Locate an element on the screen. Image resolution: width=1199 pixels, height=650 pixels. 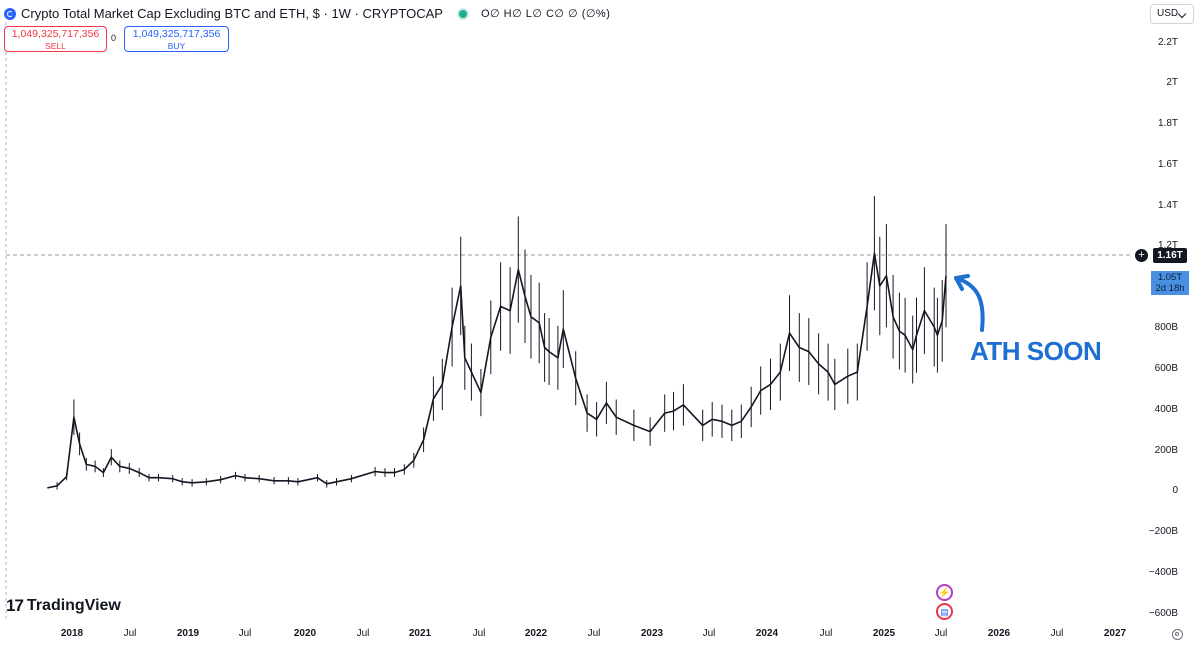
bar-countdown: 2d 18h is located at coordinates (1170, 288).